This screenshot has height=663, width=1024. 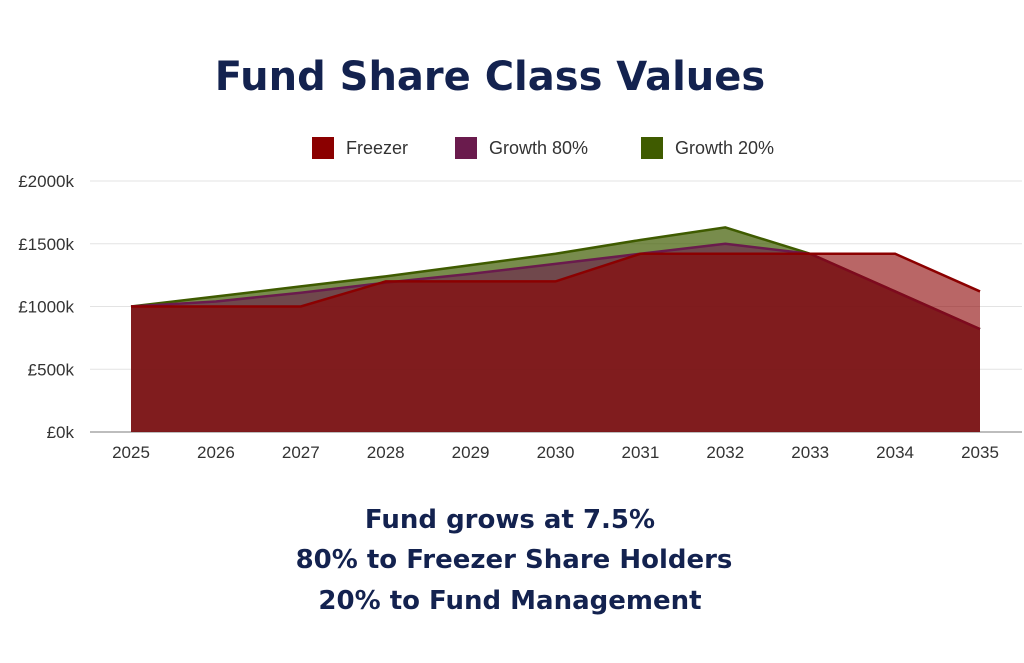 What do you see at coordinates (510, 520) in the screenshot?
I see `note-line-1: Fund grows at 7.5%` at bounding box center [510, 520].